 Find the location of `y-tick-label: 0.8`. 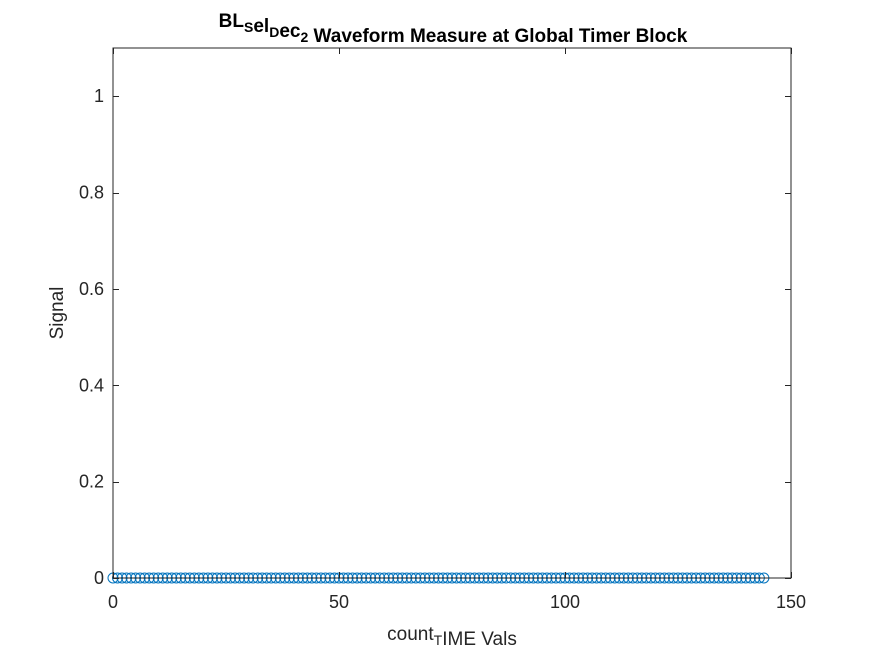

y-tick-label: 0.8 is located at coordinates (91, 193).